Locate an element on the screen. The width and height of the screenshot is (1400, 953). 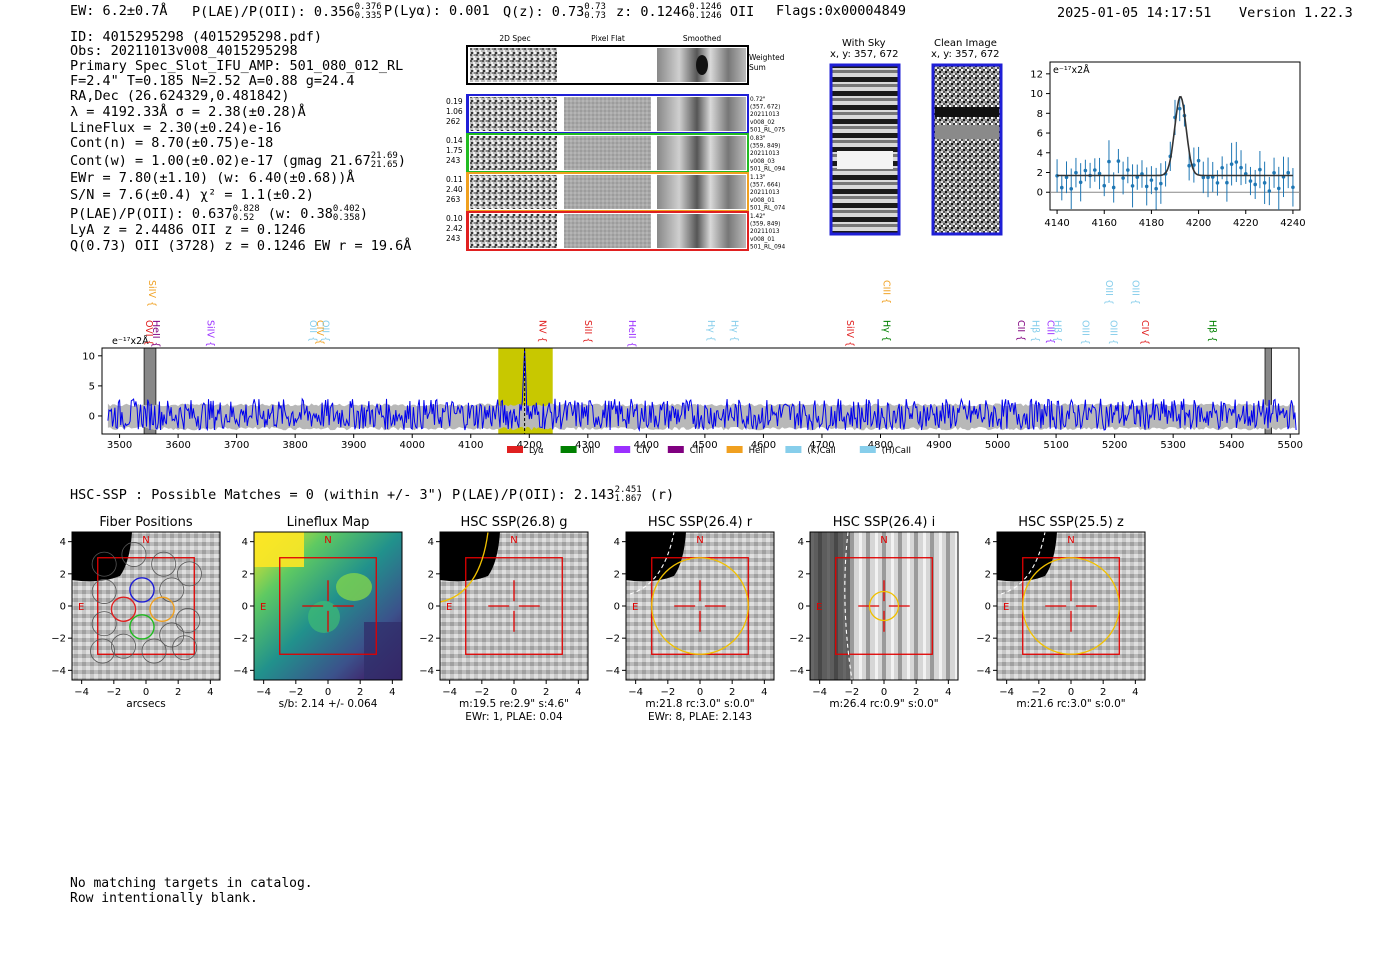
spectrum-xtick: 4100 is located at coordinates (470, 445).